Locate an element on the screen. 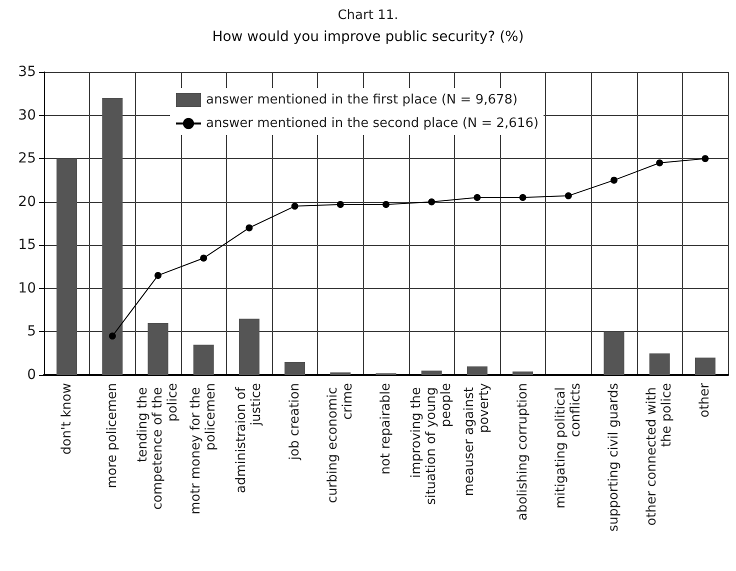 This screenshot has width=736, height=571. x-tick-label: improving the situation of young people is located at coordinates (431, 444).